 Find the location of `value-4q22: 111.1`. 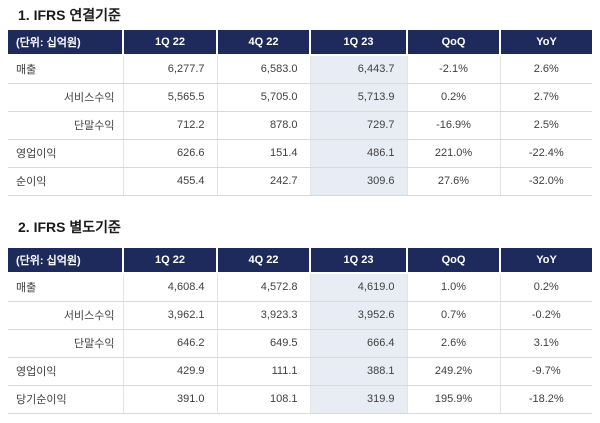

value-4q22: 111.1 is located at coordinates (263, 371).